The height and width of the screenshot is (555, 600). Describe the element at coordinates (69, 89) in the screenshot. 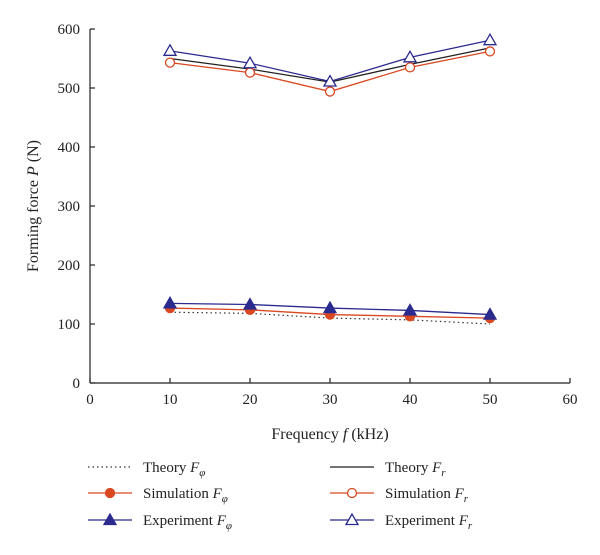

I see `y-tick-label: 500` at that location.